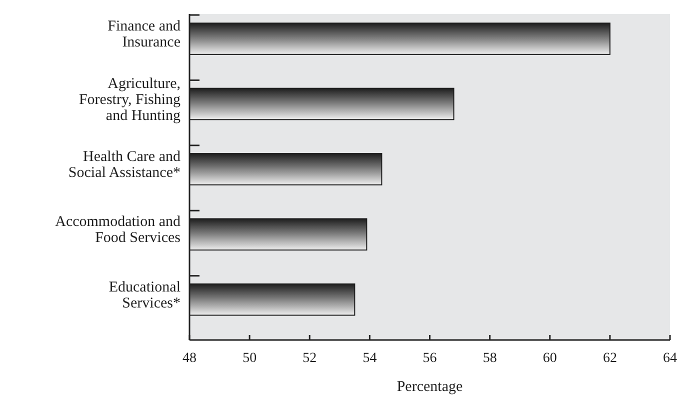 Image resolution: width=683 pixels, height=400 pixels. I want to click on y-tick-label: Accommodation and Food Services, so click(118, 230).